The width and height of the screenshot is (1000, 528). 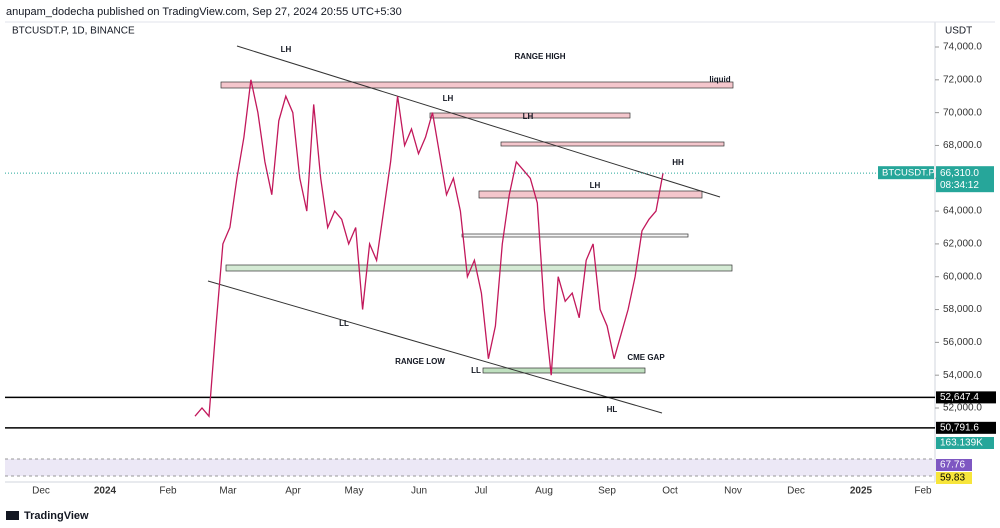 What do you see at coordinates (544, 491) in the screenshot?
I see `x-tick-label: Aug` at bounding box center [544, 491].